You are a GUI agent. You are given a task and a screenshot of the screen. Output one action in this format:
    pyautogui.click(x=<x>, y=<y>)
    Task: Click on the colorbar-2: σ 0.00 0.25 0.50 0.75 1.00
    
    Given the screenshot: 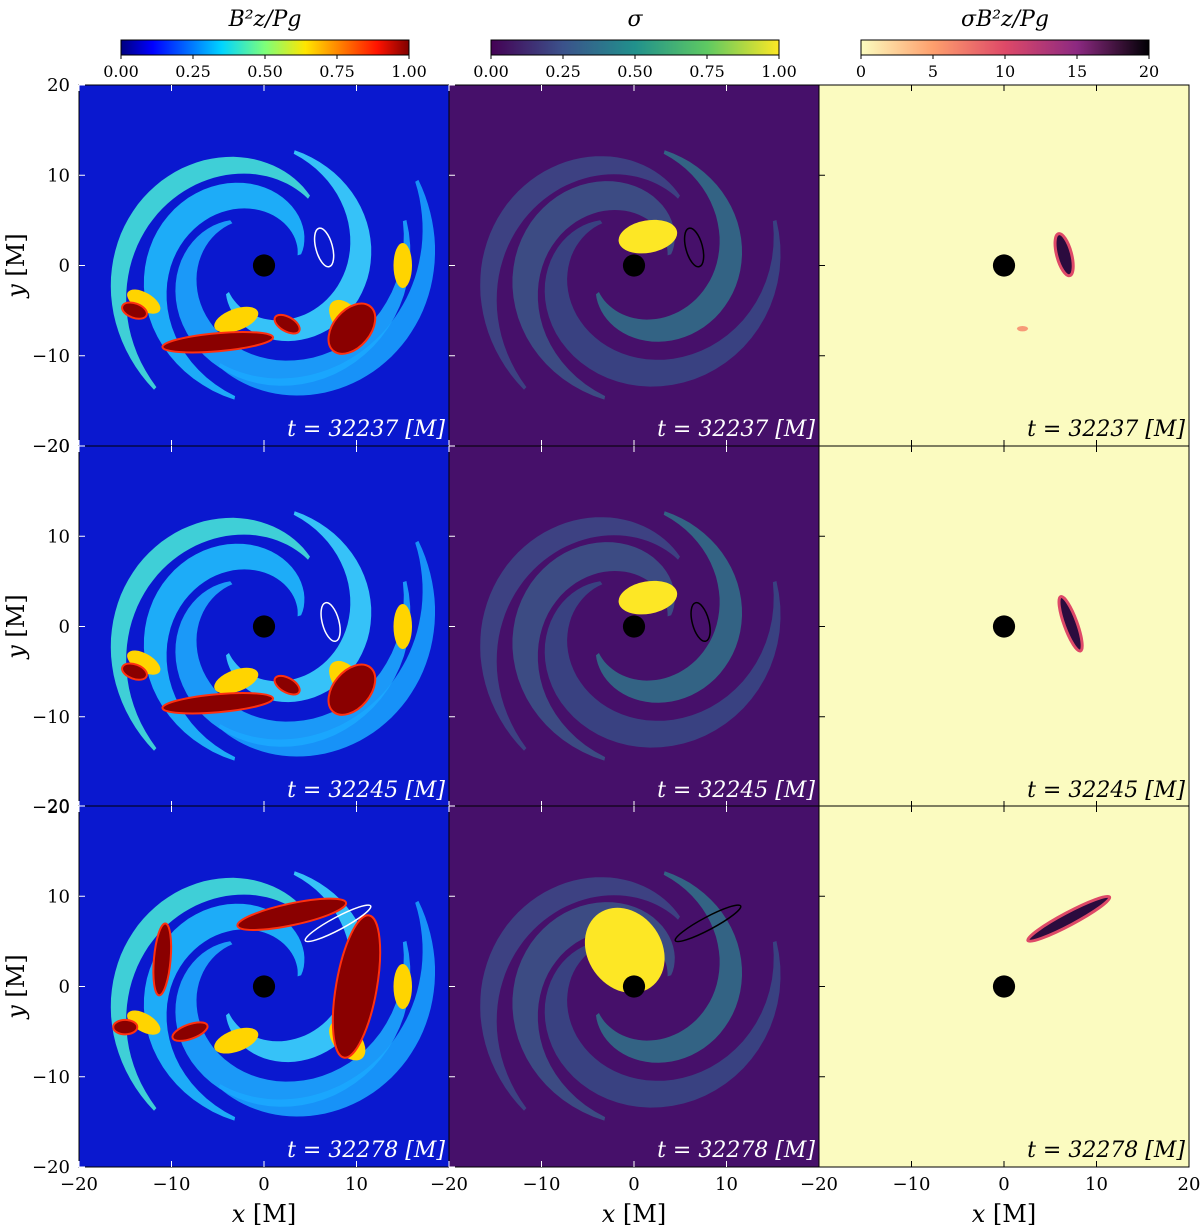 What is the action you would take?
    pyautogui.click(x=635, y=44)
    